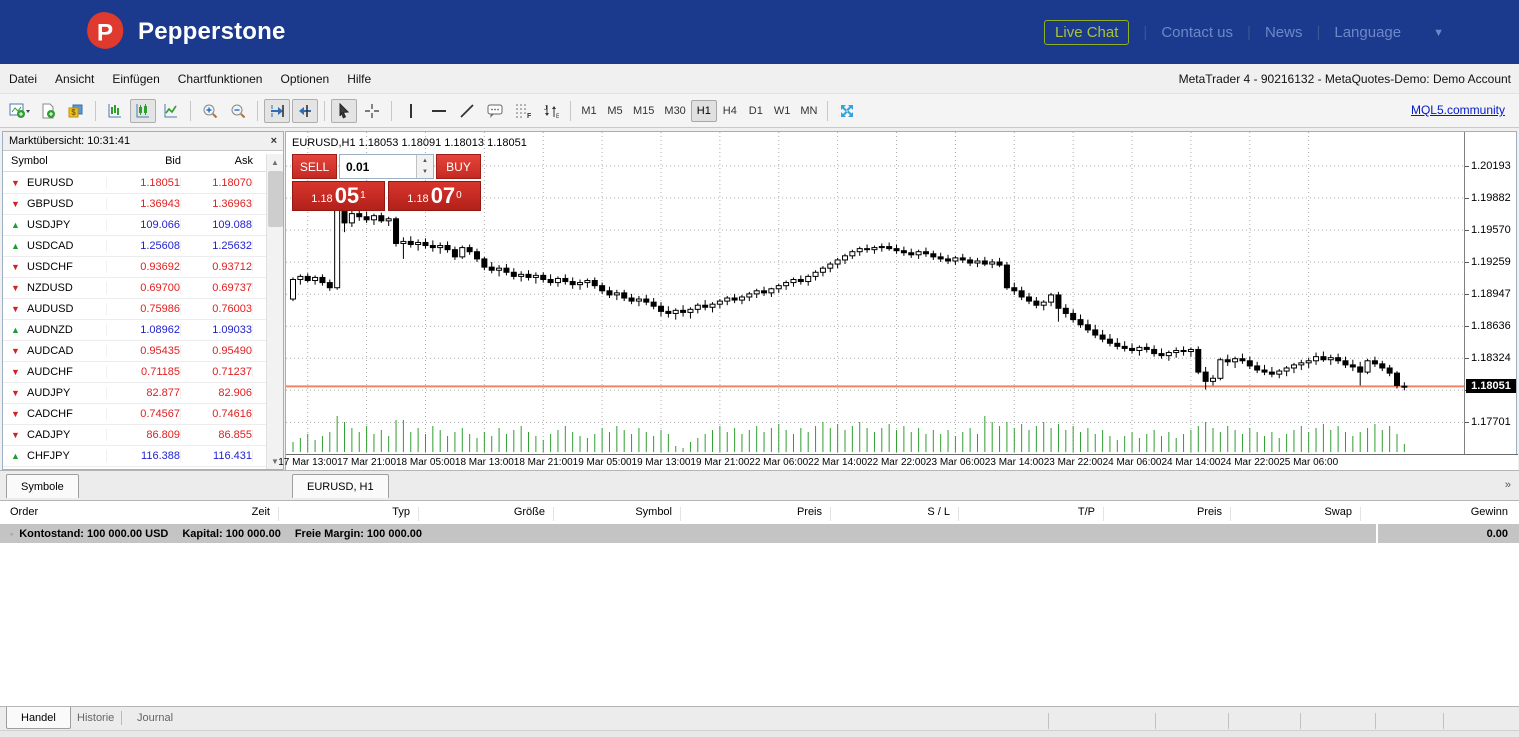 This screenshot has height=737, width=1519. What do you see at coordinates (1087, 32) in the screenshot?
I see `live-chat-button: Live Chat` at bounding box center [1087, 32].